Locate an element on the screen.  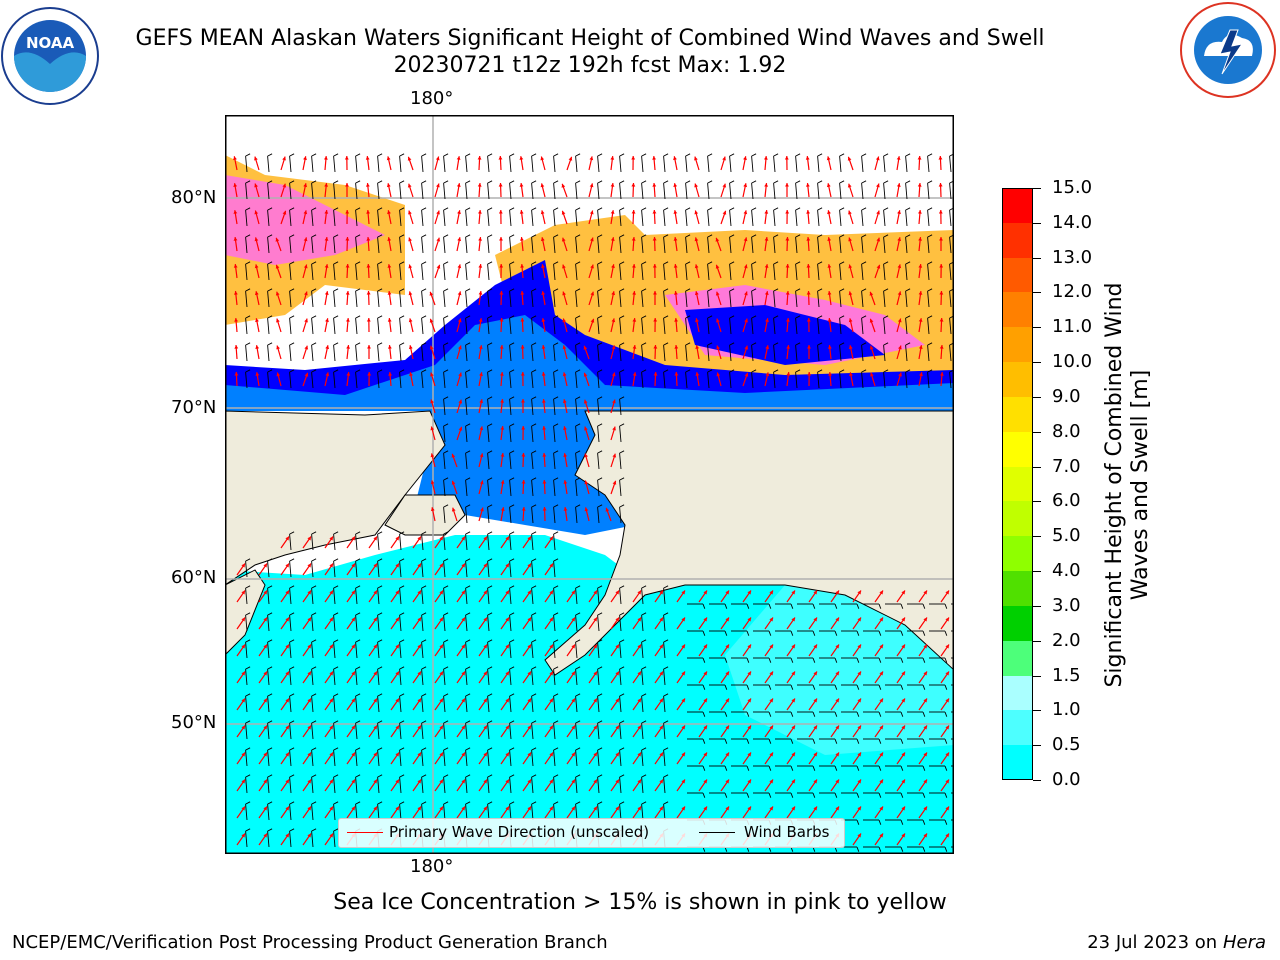
colorbar-band is located at coordinates (1017, 345).